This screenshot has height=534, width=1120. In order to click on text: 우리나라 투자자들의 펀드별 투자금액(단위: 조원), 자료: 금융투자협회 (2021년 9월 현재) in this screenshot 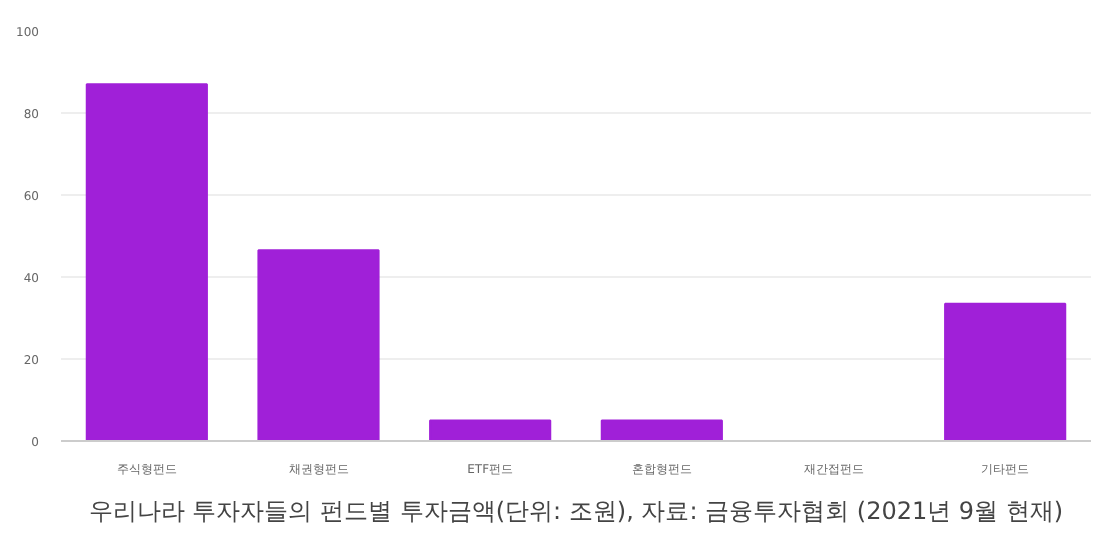, I will do `click(576, 511)`.